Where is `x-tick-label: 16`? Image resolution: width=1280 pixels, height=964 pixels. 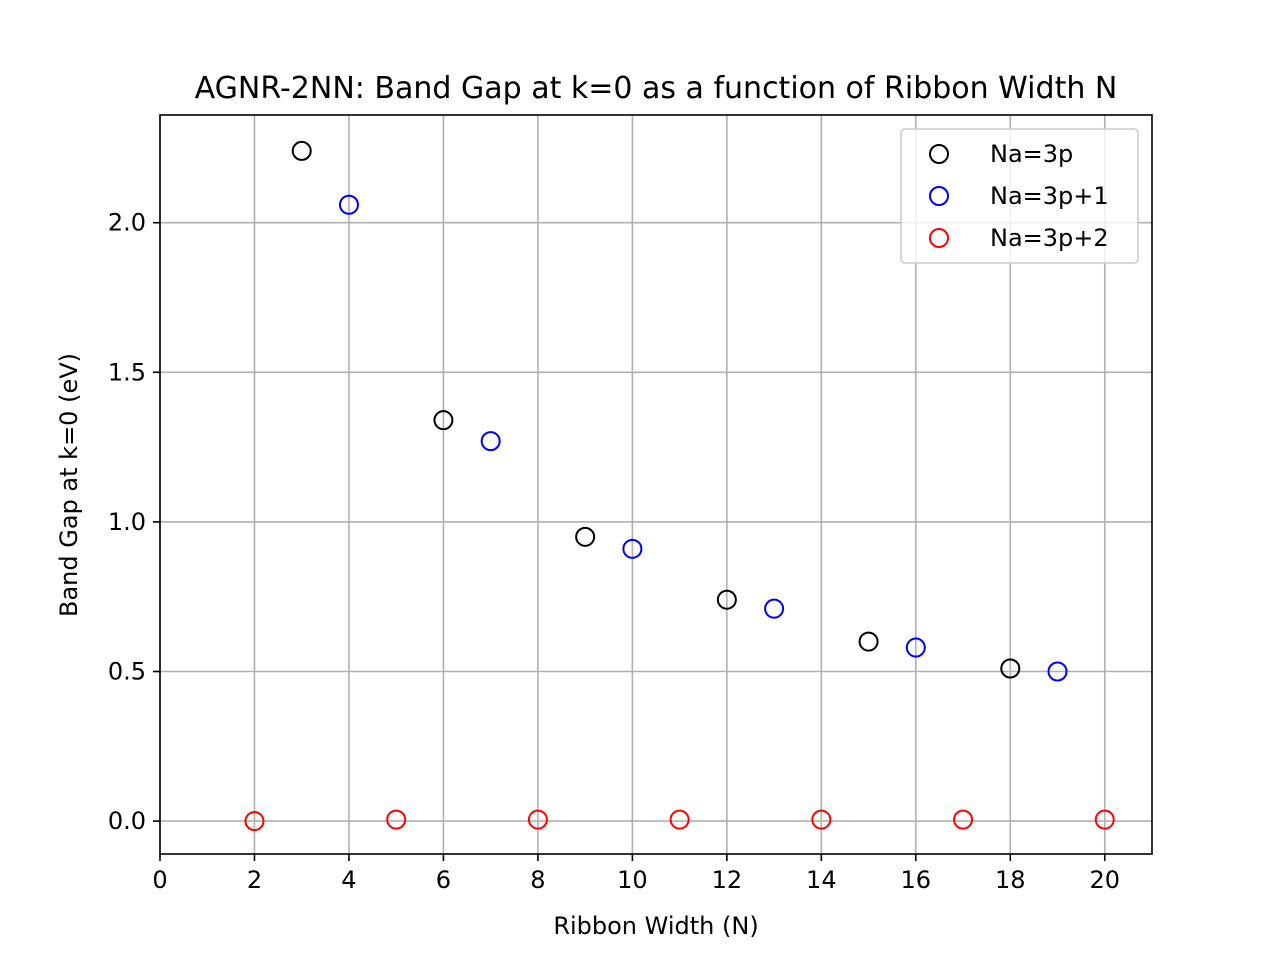 x-tick-label: 16 is located at coordinates (916, 880).